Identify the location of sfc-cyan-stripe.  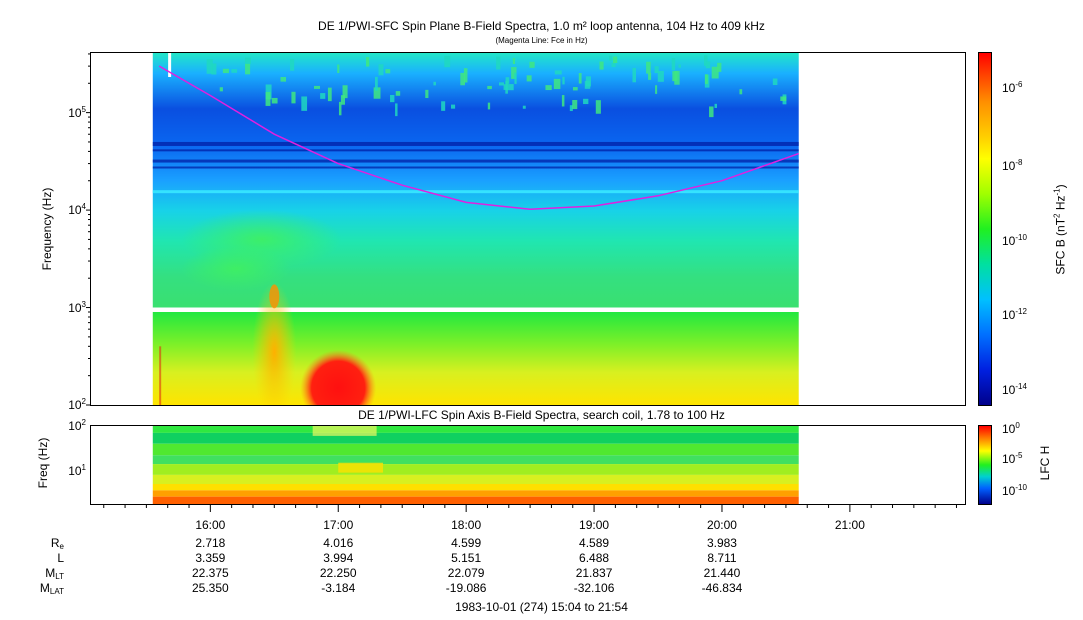
(476, 191).